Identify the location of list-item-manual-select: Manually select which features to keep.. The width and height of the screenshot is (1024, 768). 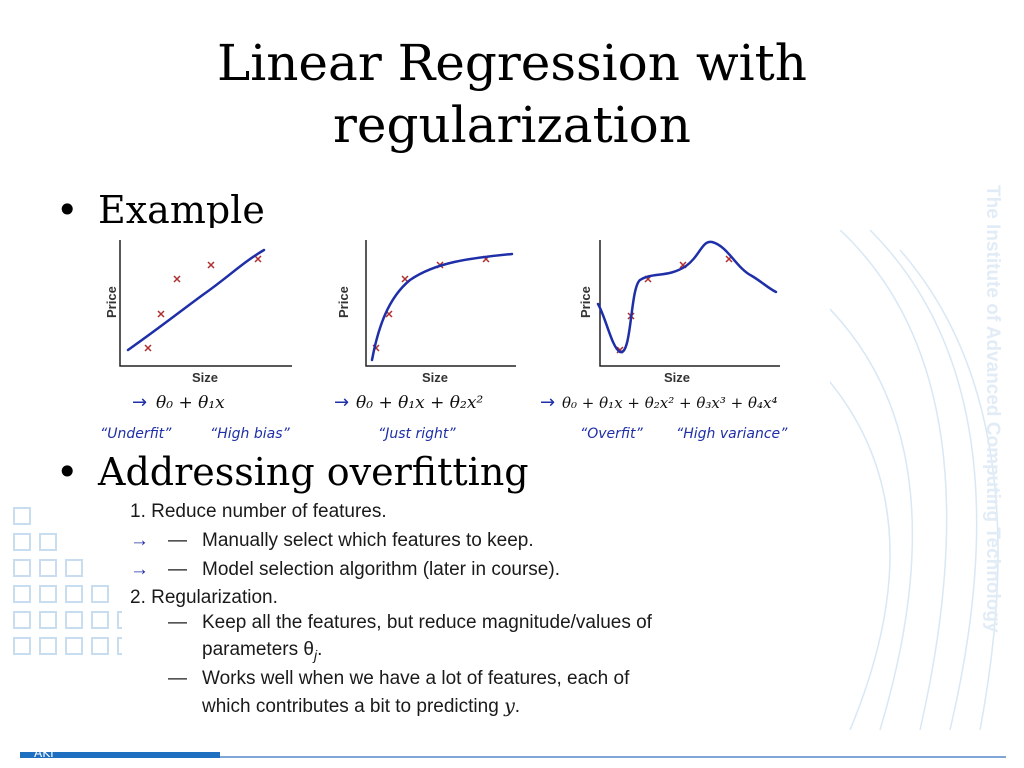
(368, 540).